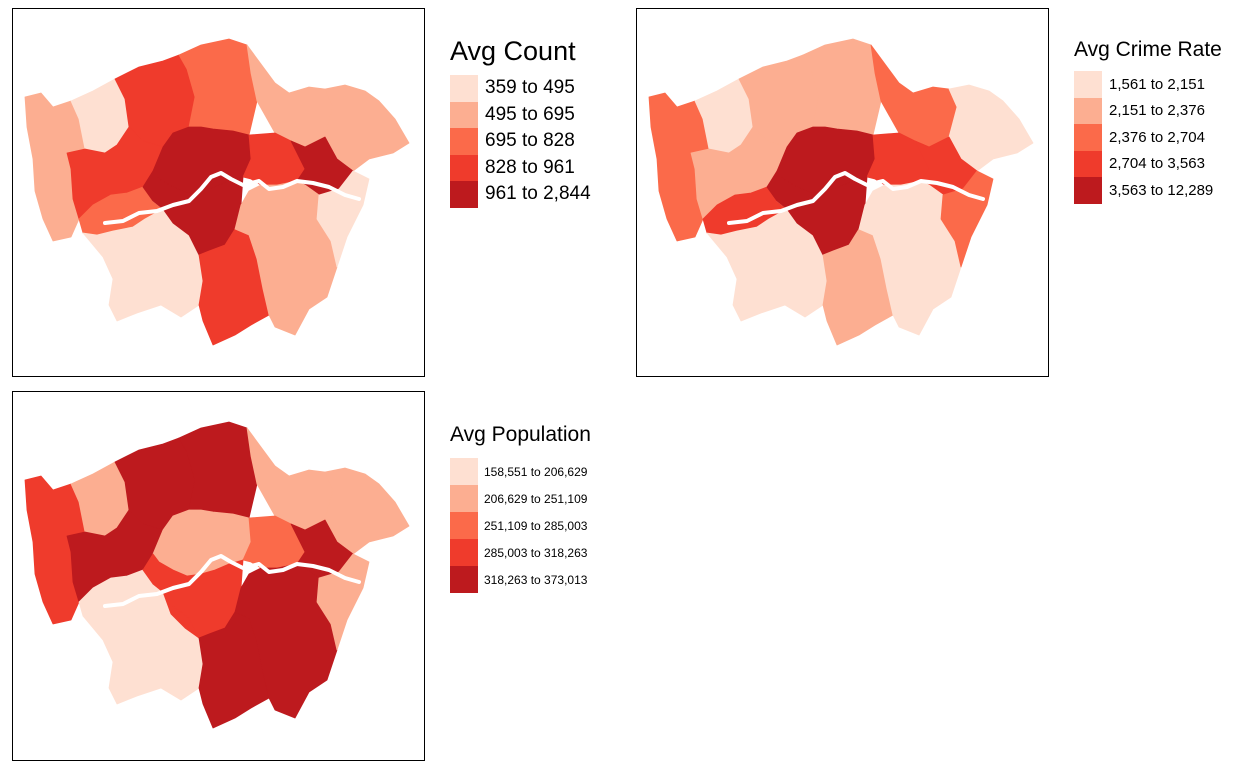  What do you see at coordinates (530, 167) in the screenshot?
I see `legend-label: 828 to 961` at bounding box center [530, 167].